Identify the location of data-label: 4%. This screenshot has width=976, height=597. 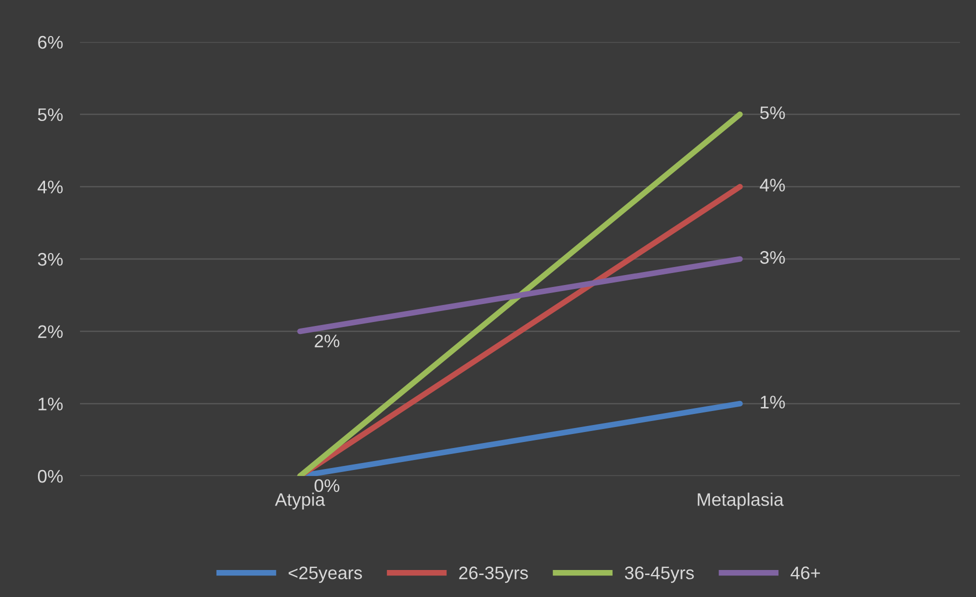
(772, 185).